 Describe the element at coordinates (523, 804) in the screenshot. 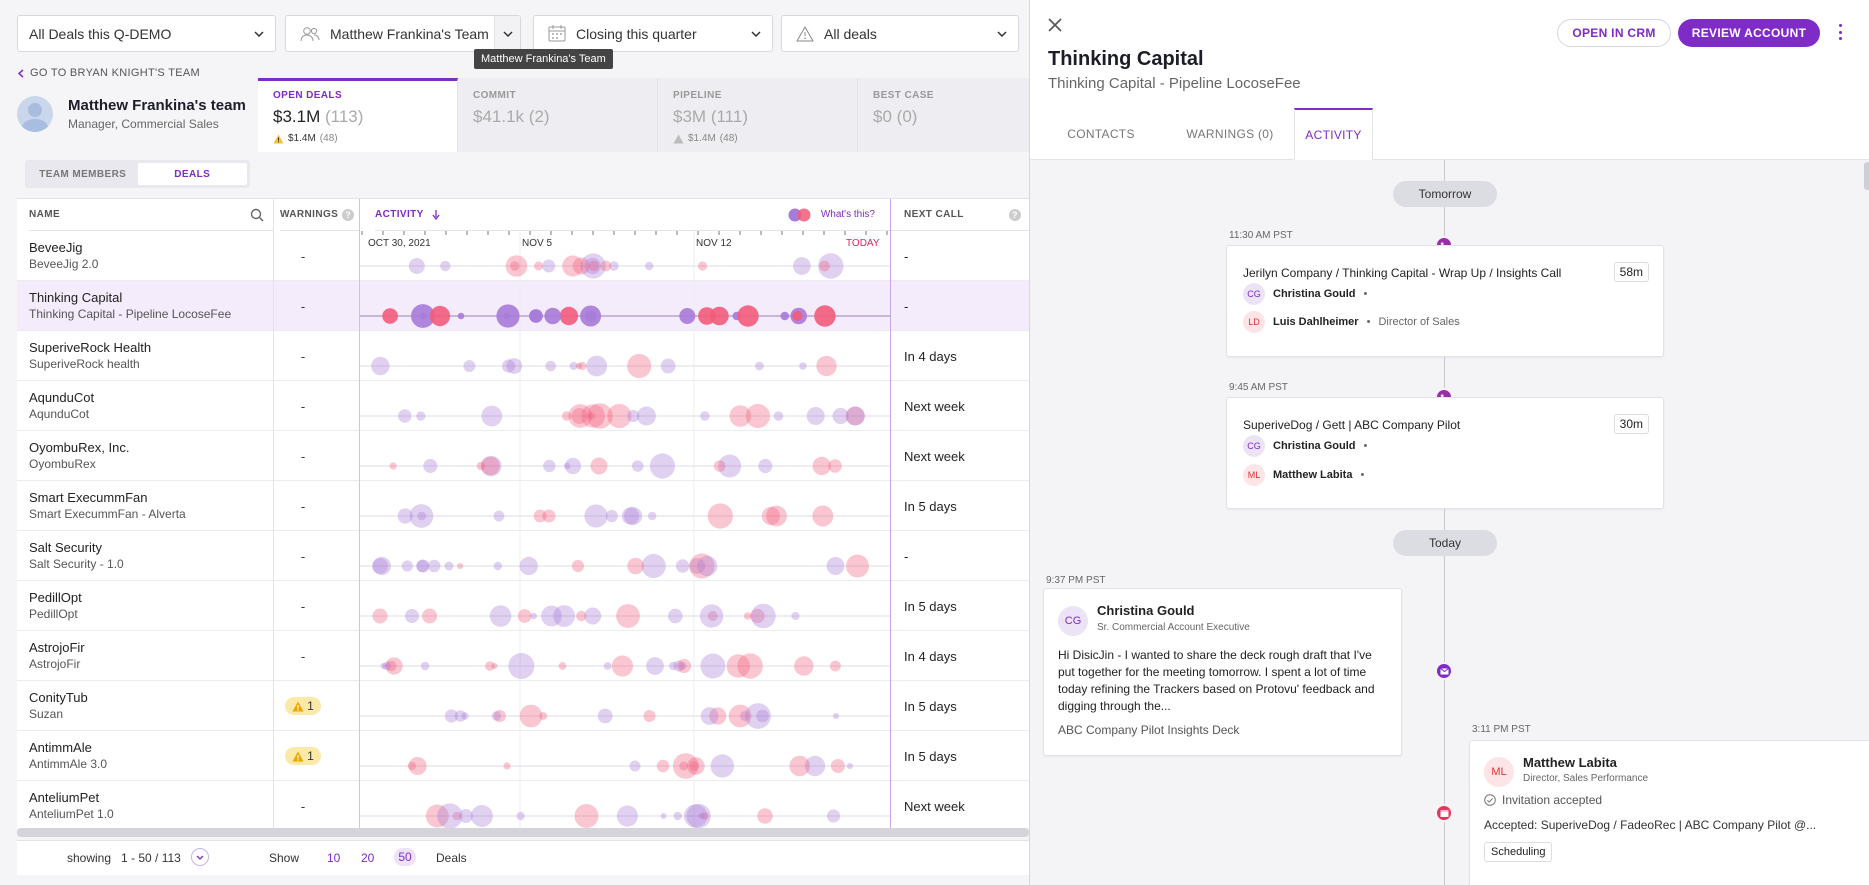

I see `table-row: AnteliumPet AnteliumPet 1.0 - Next week` at that location.